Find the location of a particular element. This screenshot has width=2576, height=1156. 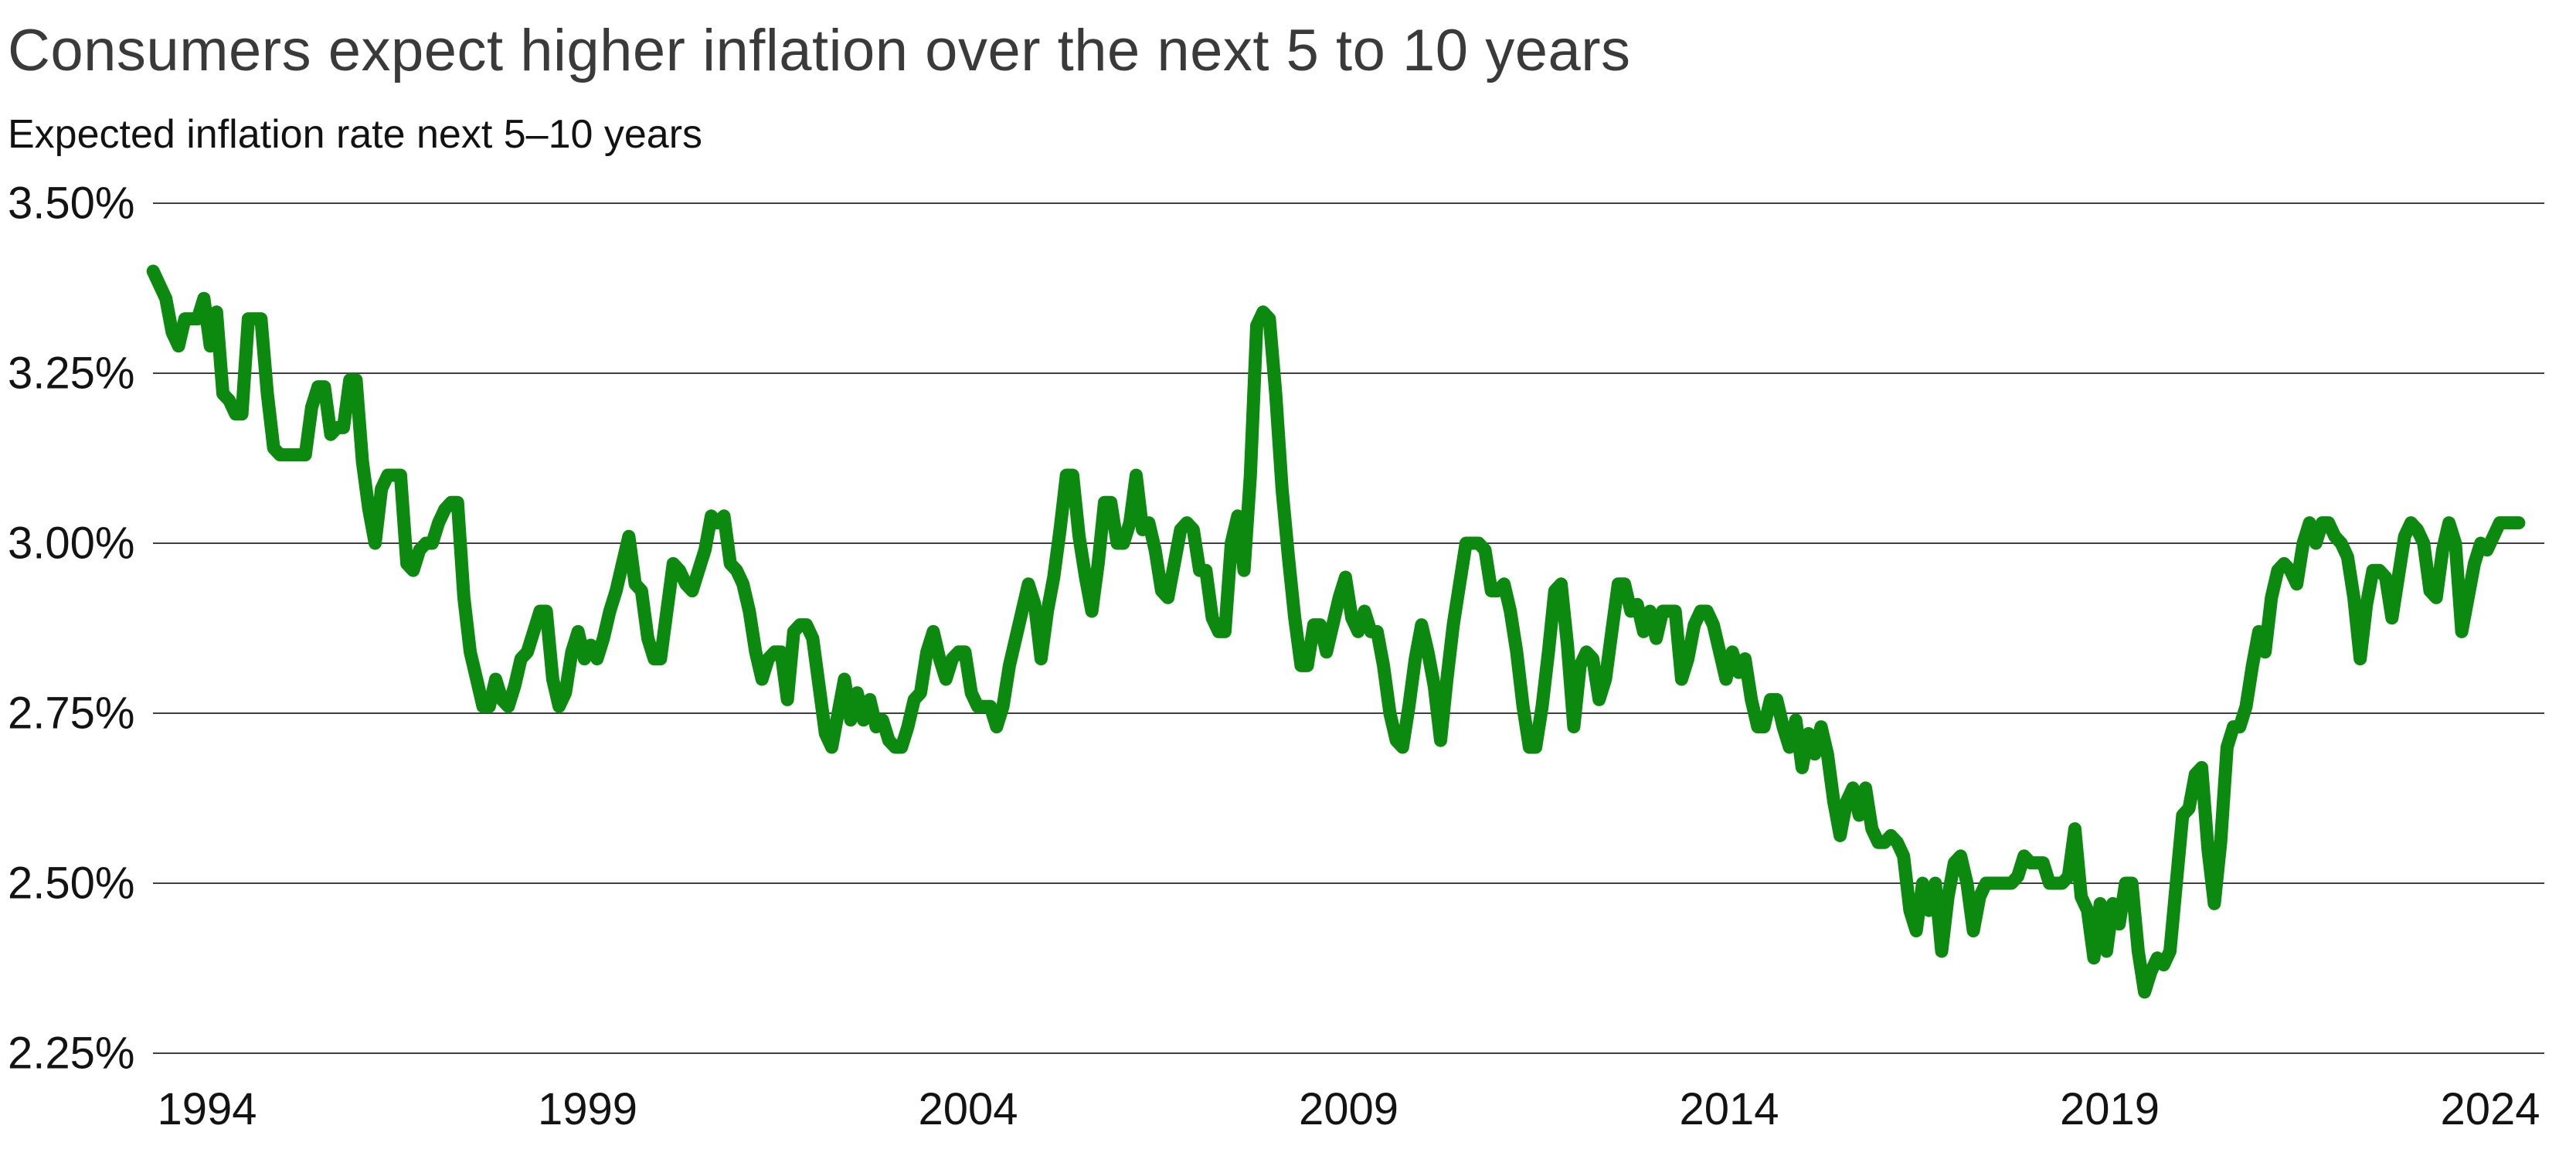

y-tick-label: 2.25% is located at coordinates (71, 1053).